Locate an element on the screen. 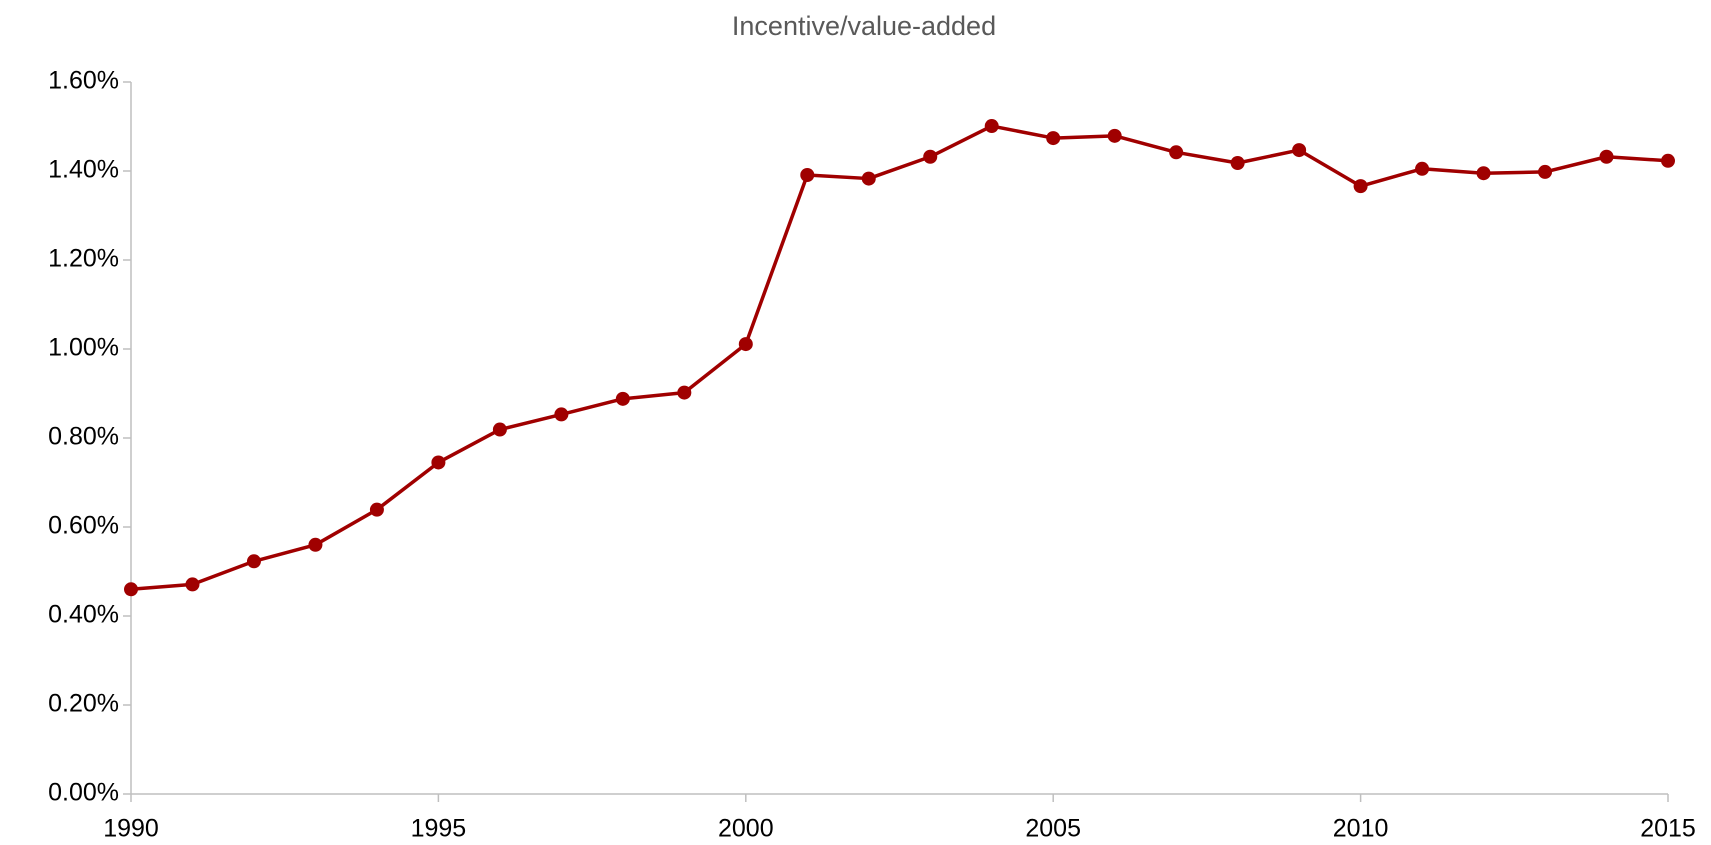  y-tick-label: 0.60% is located at coordinates (83, 526).